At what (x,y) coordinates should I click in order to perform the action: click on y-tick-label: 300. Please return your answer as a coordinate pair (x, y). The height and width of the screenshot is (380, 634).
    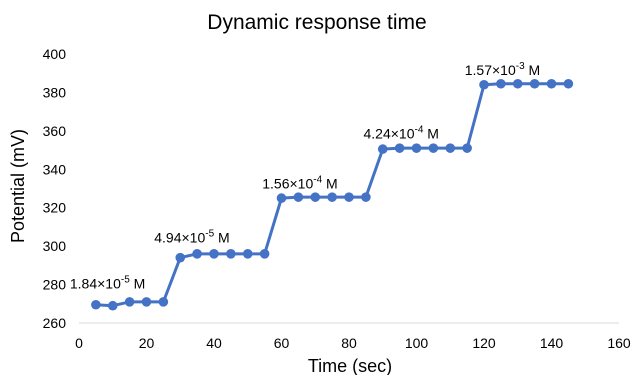
    Looking at the image, I should click on (55, 246).